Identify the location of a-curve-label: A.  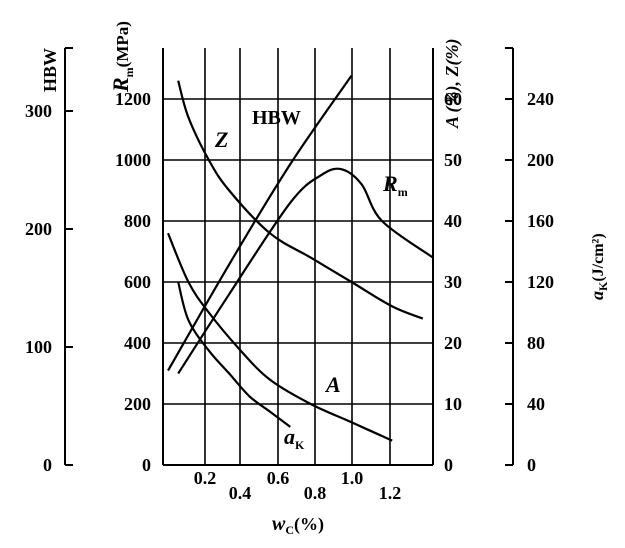
(332, 384).